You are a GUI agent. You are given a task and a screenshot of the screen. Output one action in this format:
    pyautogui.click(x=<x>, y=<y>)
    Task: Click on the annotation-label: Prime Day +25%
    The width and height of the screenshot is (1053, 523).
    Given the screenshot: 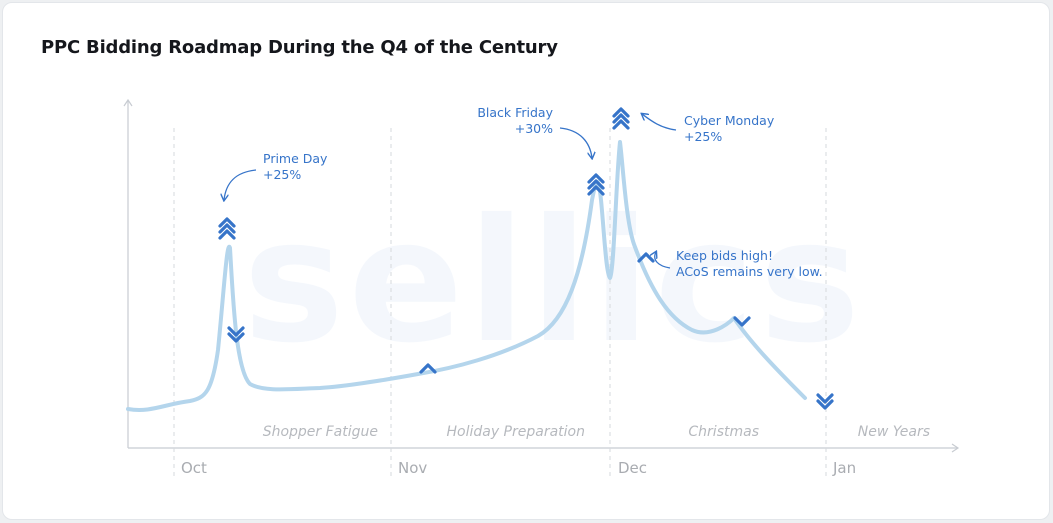 What is the action you would take?
    pyautogui.click(x=295, y=166)
    